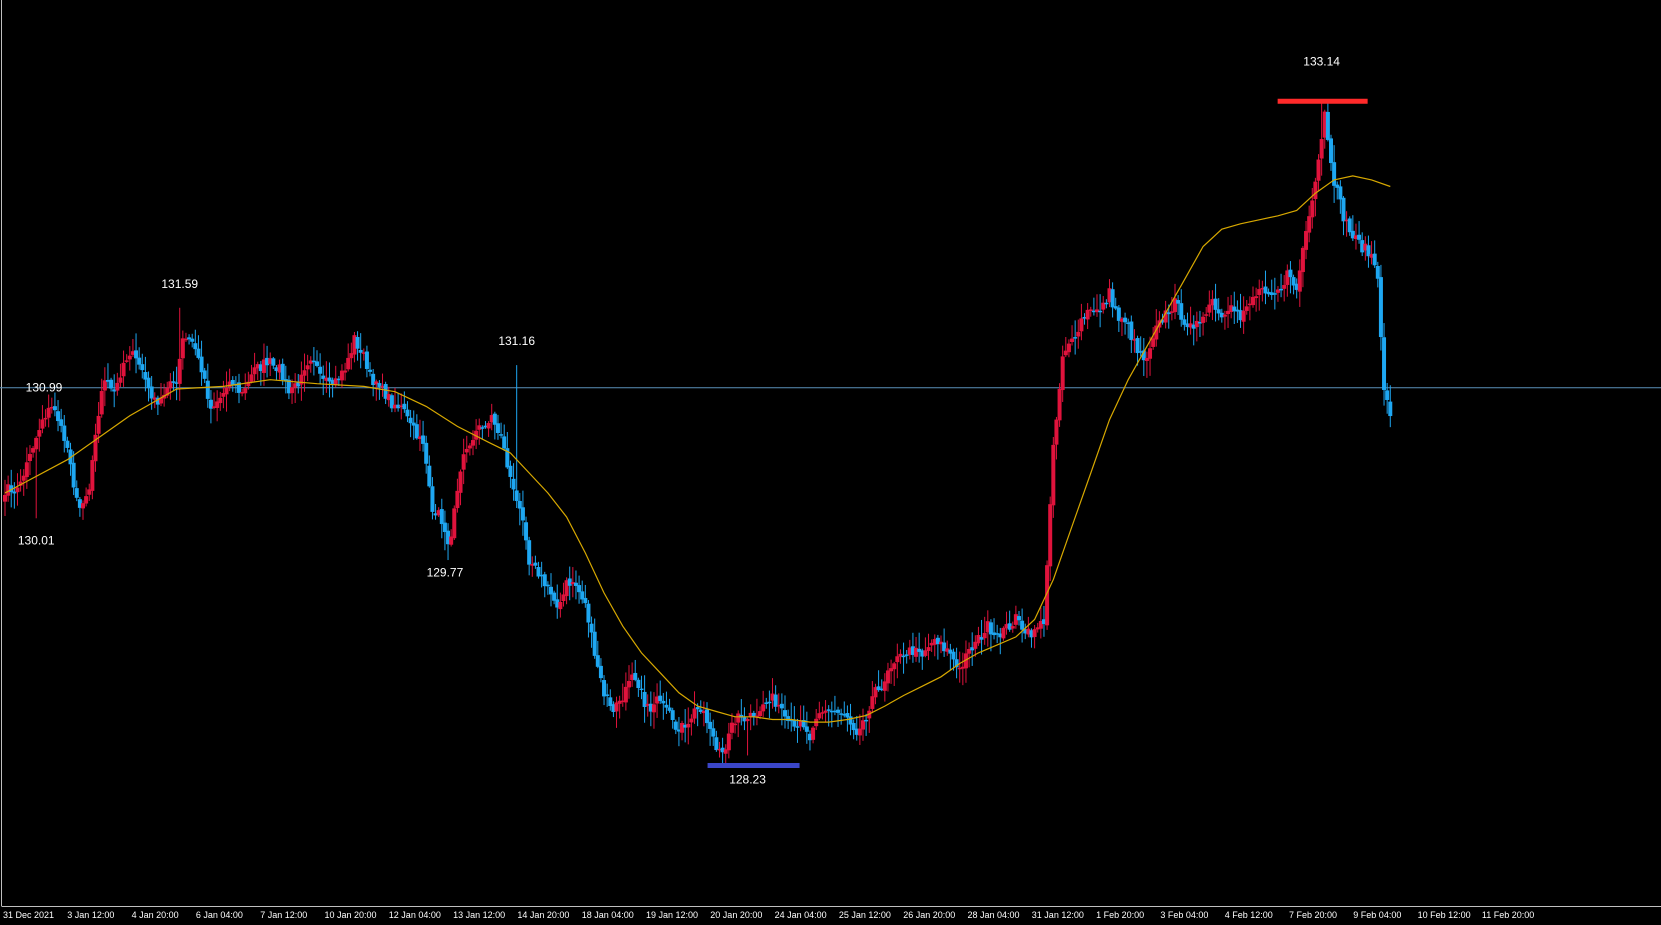  Describe the element at coordinates (994, 915) in the screenshot. I see `x-tick-label: 28 Jan 04:00` at that location.